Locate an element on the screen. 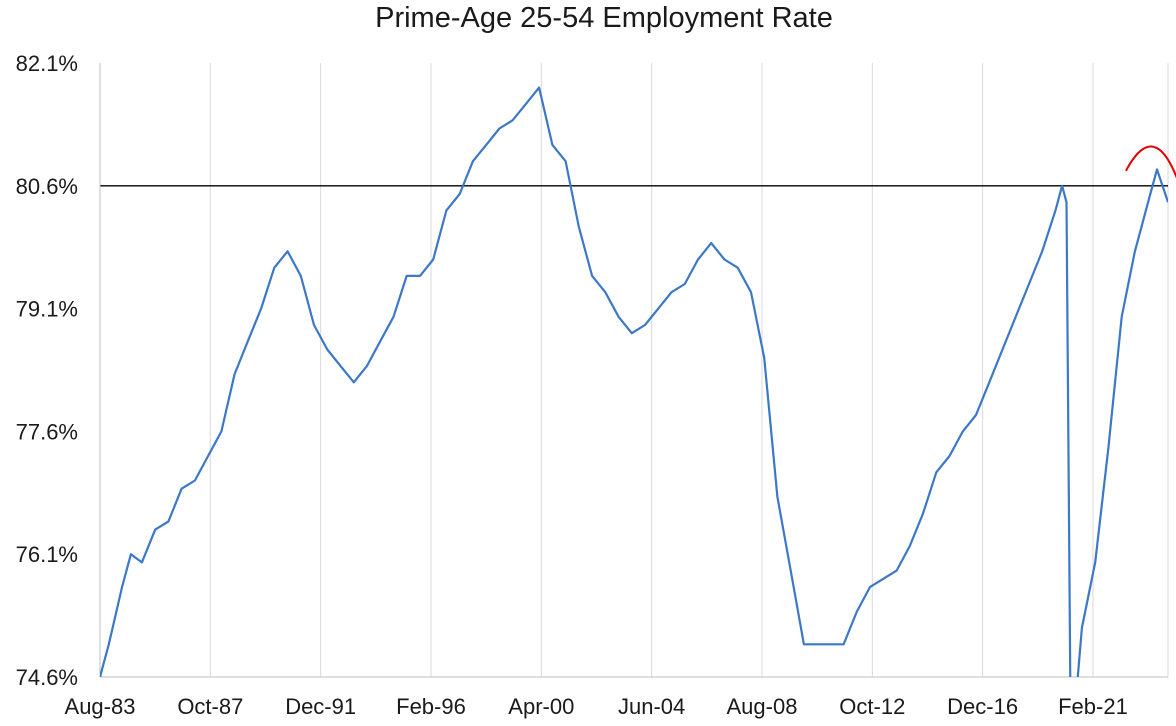  x-tick-label: Aug-08 is located at coordinates (762, 706).